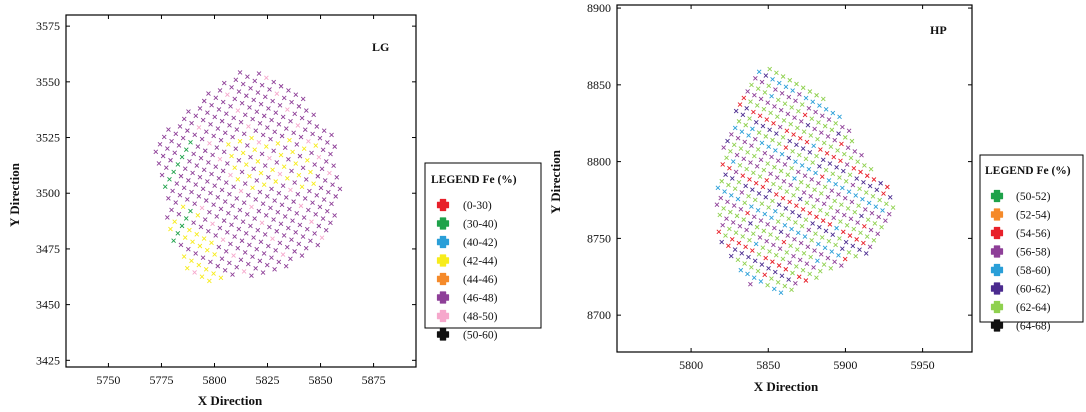  What do you see at coordinates (374, 380) in the screenshot?
I see `lg-x-tick-label: 5875` at bounding box center [374, 380].